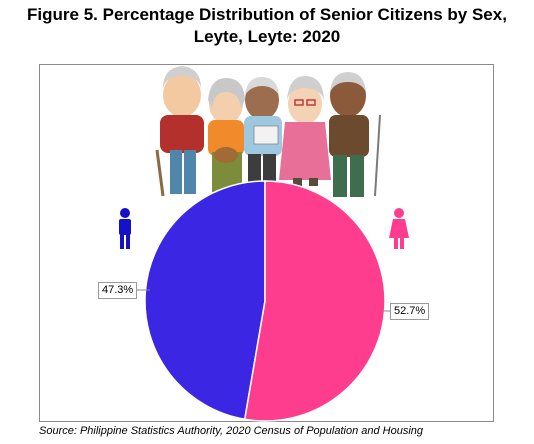  What do you see at coordinates (355, 134) in the screenshot?
I see `senior-man-with-fishing-rod-figure` at bounding box center [355, 134].